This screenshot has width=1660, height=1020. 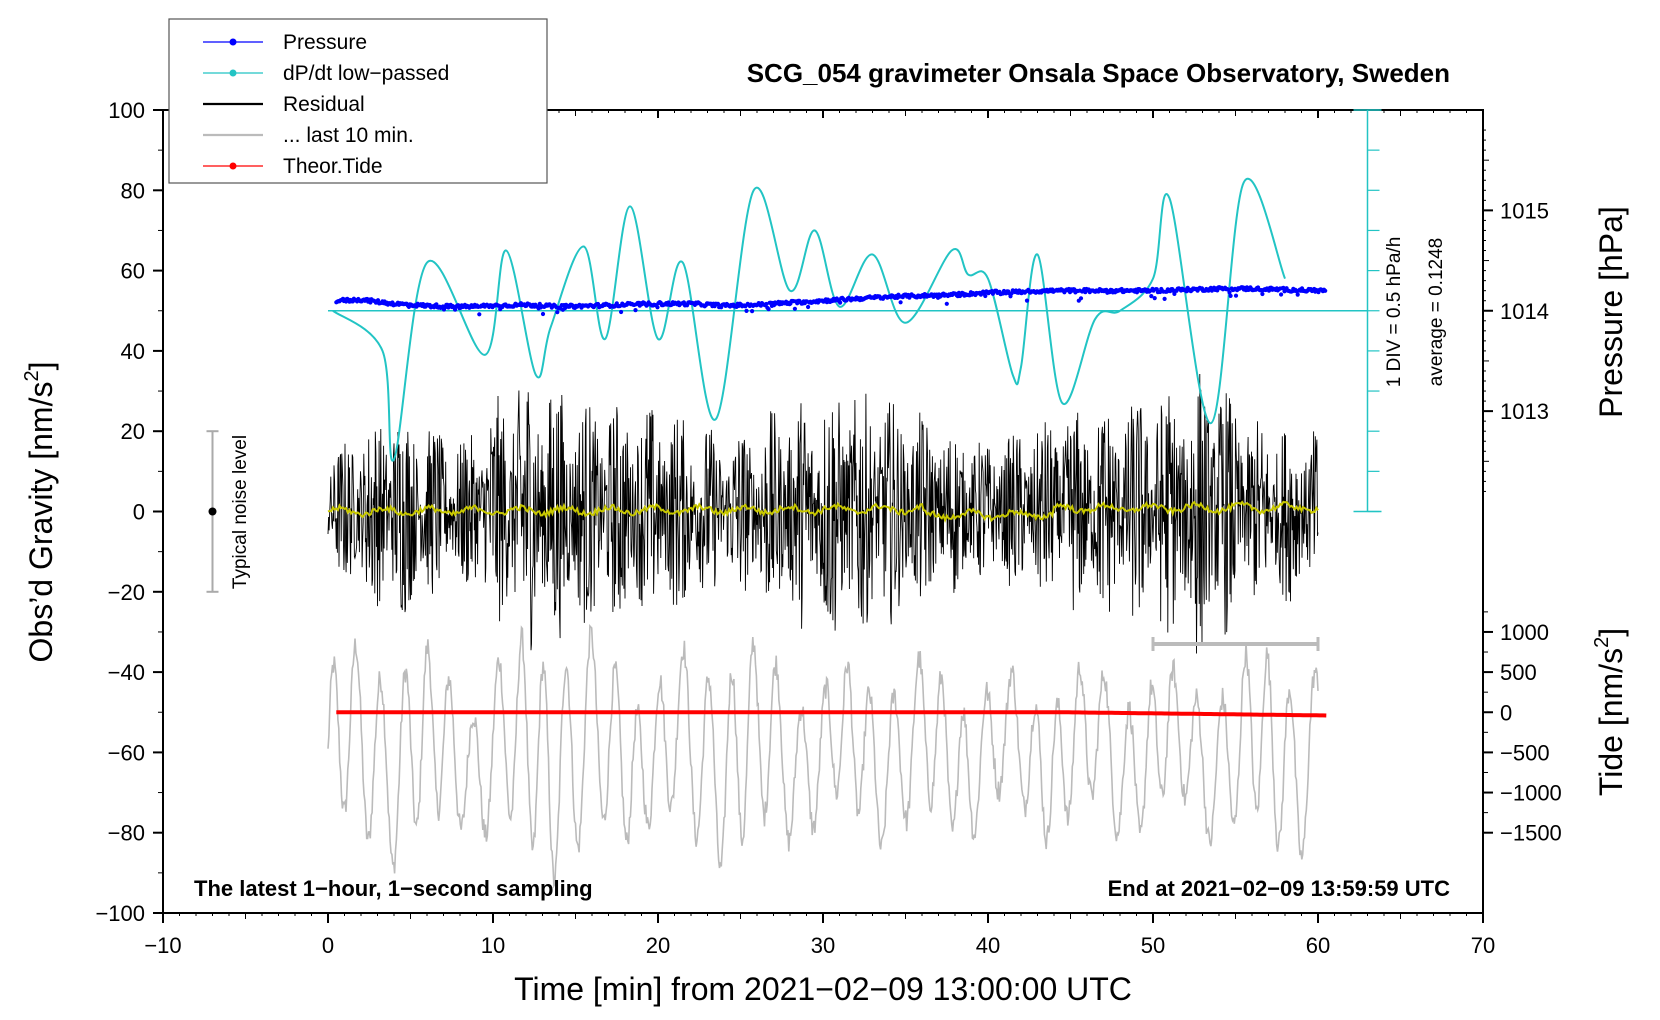 What do you see at coordinates (126, 752) in the screenshot?
I see `y-tick-label: −60` at bounding box center [126, 752].